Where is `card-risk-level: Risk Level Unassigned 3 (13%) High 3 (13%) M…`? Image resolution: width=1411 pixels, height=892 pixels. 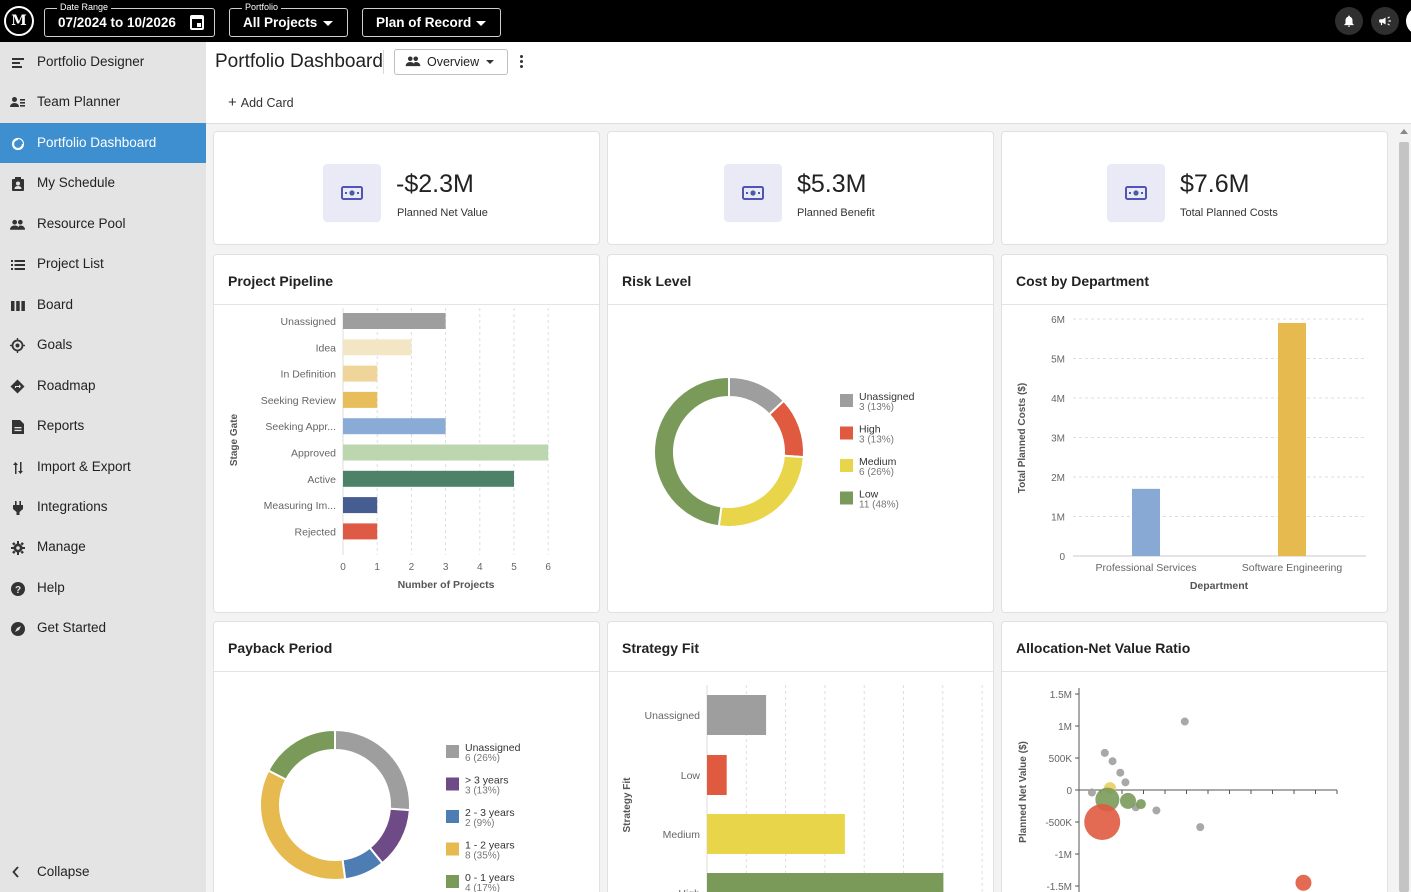
card-risk-level: Risk Level Unassigned 3 (13%) High 3 (13%) M… is located at coordinates (800, 433).